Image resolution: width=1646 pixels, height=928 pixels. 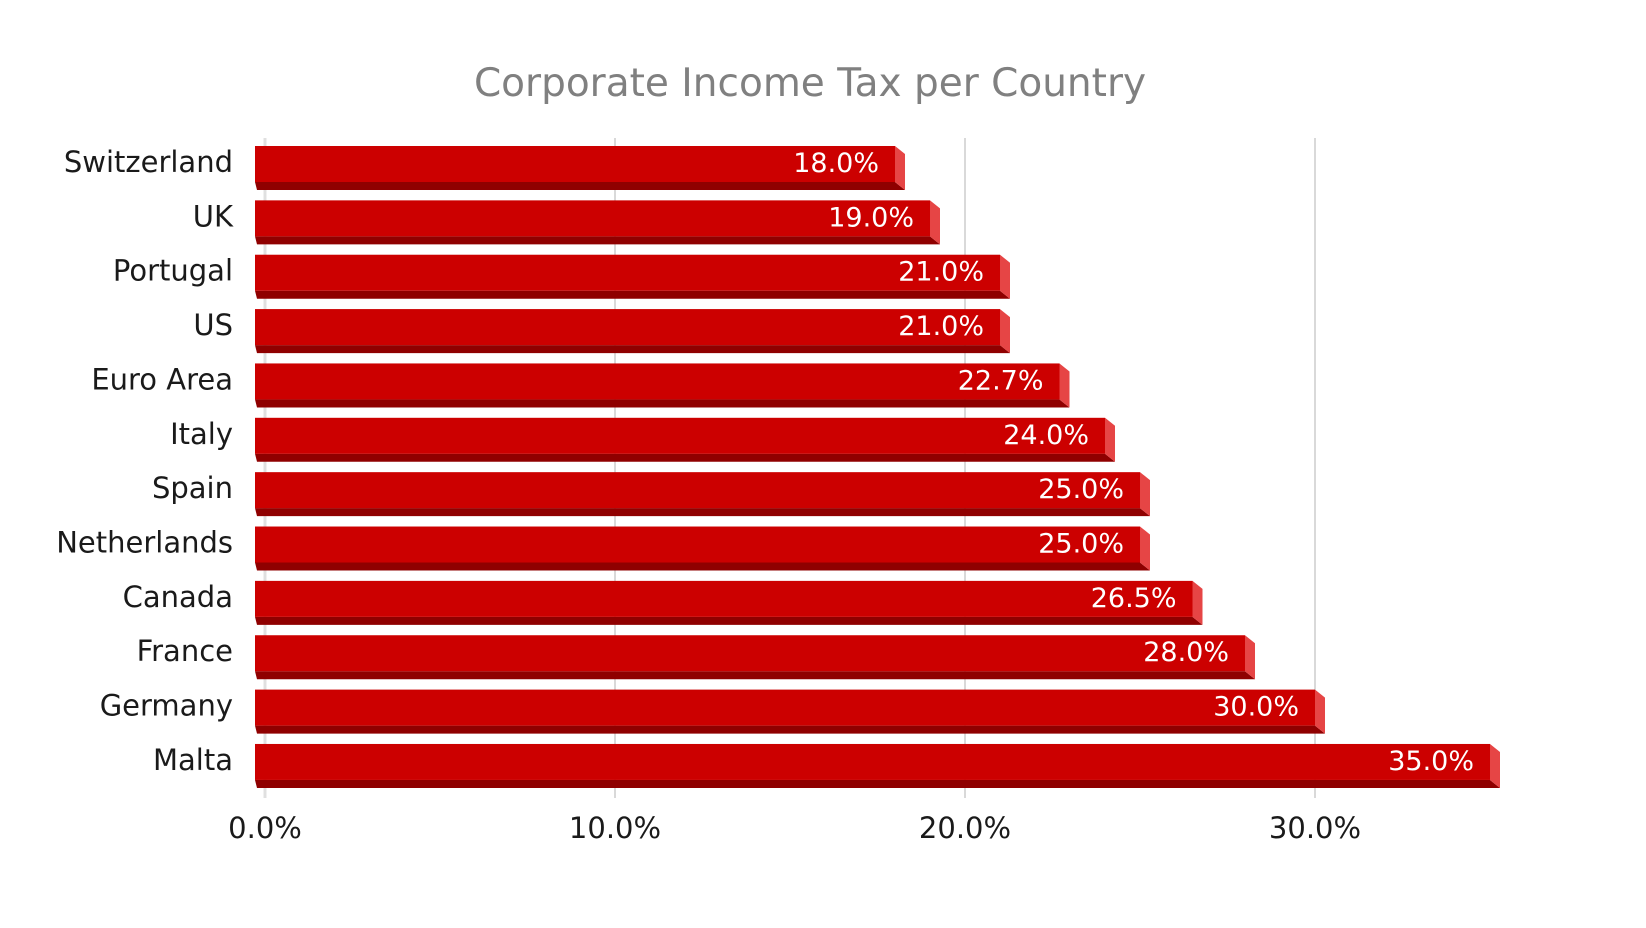 What do you see at coordinates (185, 651) in the screenshot?
I see `category-label: France` at bounding box center [185, 651].